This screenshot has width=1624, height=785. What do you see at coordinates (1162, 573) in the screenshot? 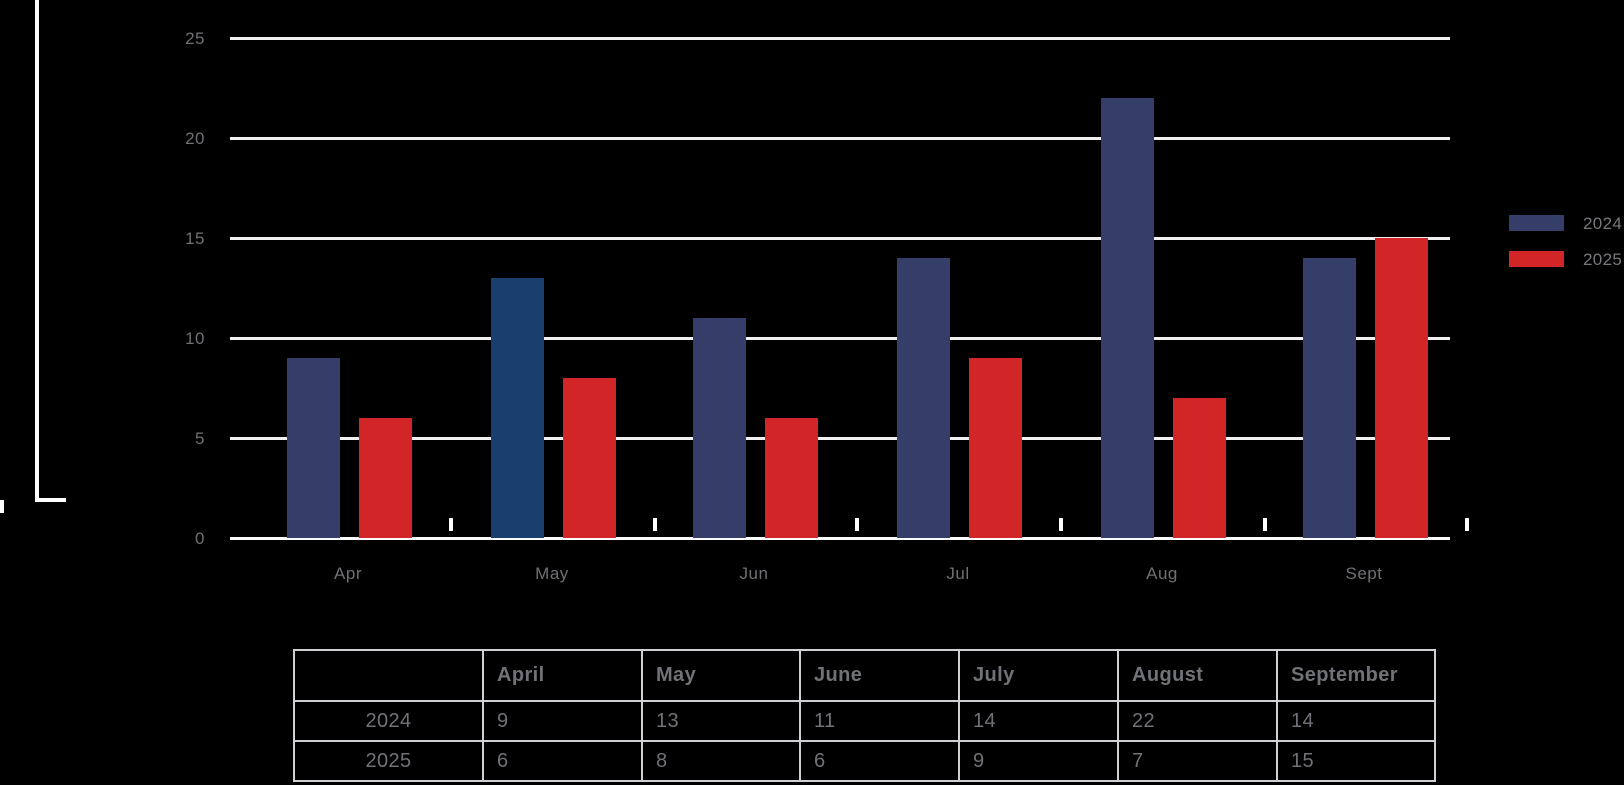
I see `x-label-Aug: Aug` at bounding box center [1162, 573].